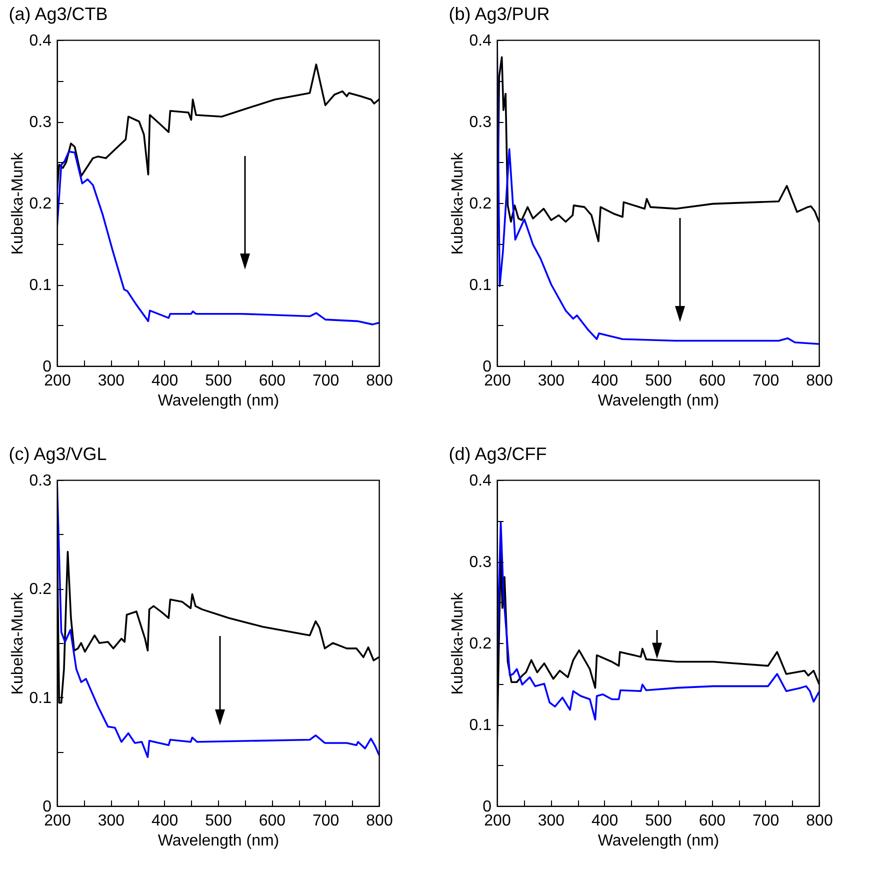  I want to click on chart-title: (a) Ag3/CTB, so click(58, 14).